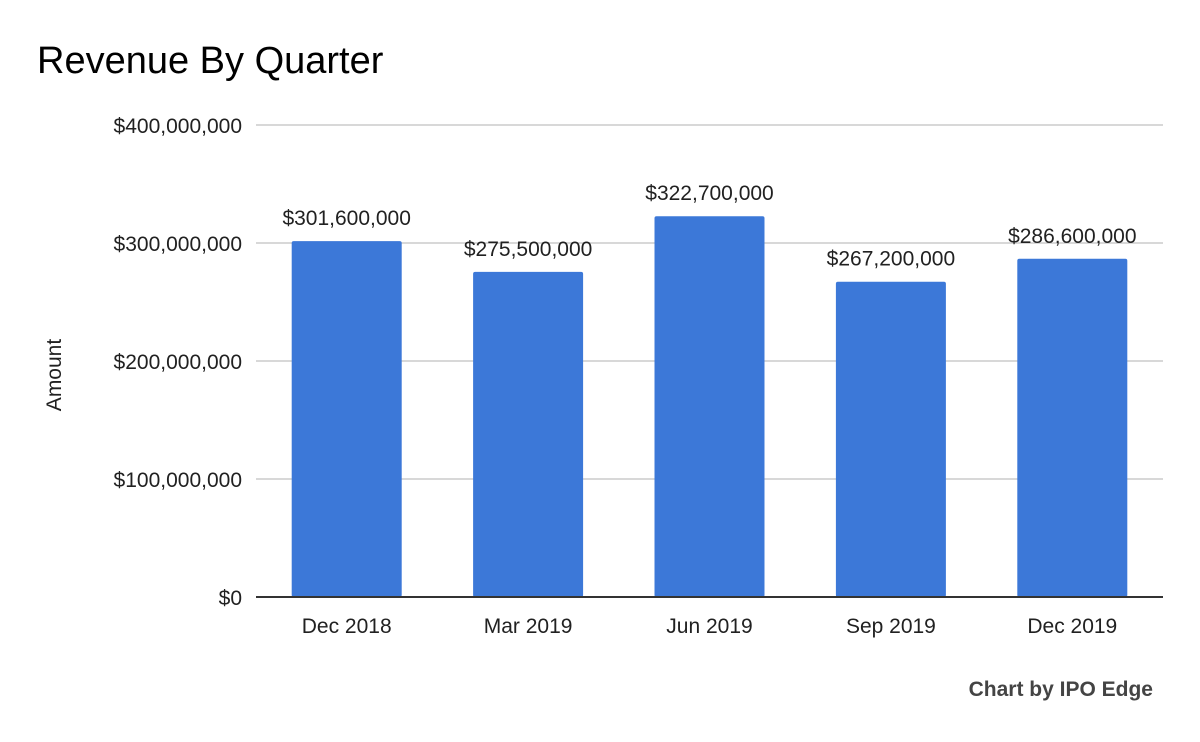  Describe the element at coordinates (1072, 626) in the screenshot. I see `x-tick-label: Dec 2019` at that location.